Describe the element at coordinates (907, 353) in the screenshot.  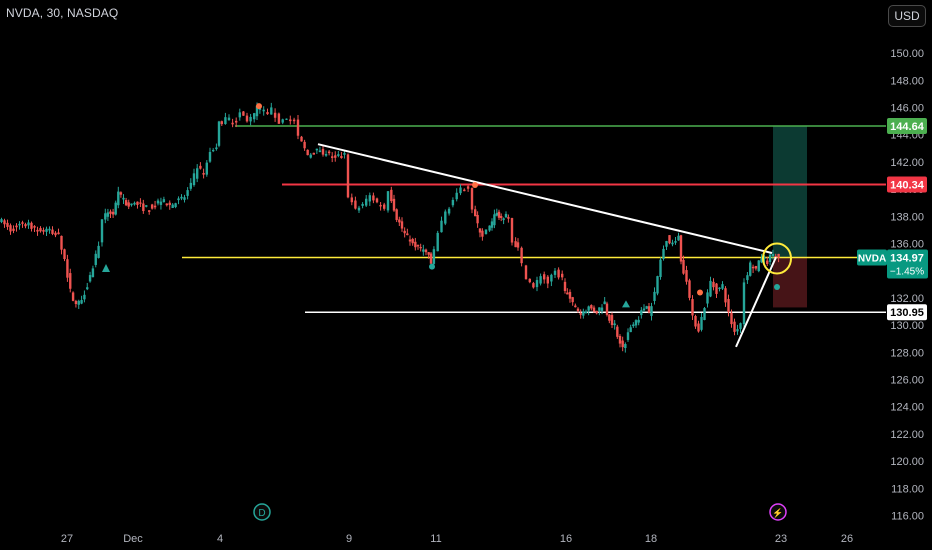
I see `y-tick-label: 128.00` at that location.